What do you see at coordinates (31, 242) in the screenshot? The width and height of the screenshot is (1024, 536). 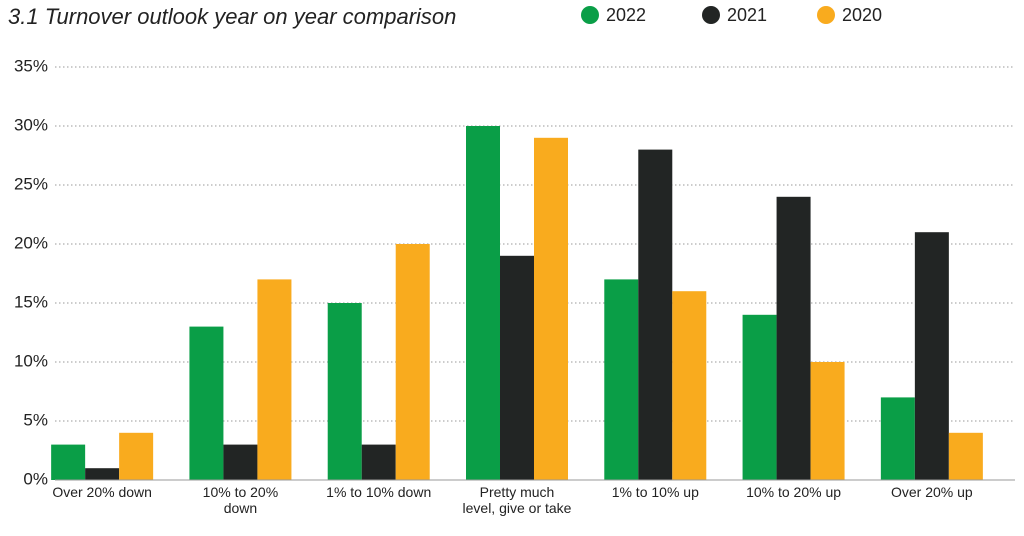 I see `y-tick-label: 20%` at bounding box center [31, 242].